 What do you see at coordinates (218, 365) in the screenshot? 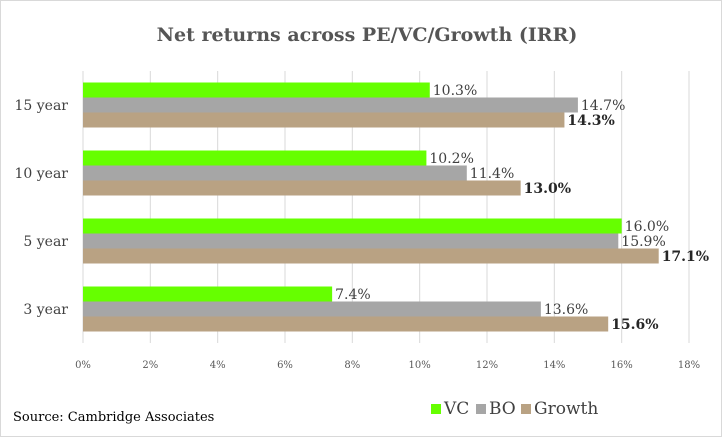
I see `x-tick-label: 4%` at bounding box center [218, 365].